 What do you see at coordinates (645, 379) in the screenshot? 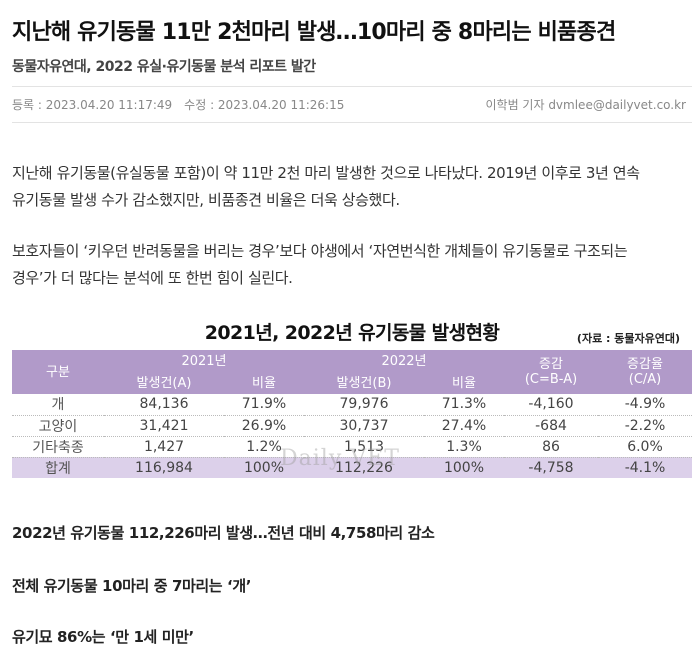
I see `header-rate-line-2: (C/A)` at bounding box center [645, 379].